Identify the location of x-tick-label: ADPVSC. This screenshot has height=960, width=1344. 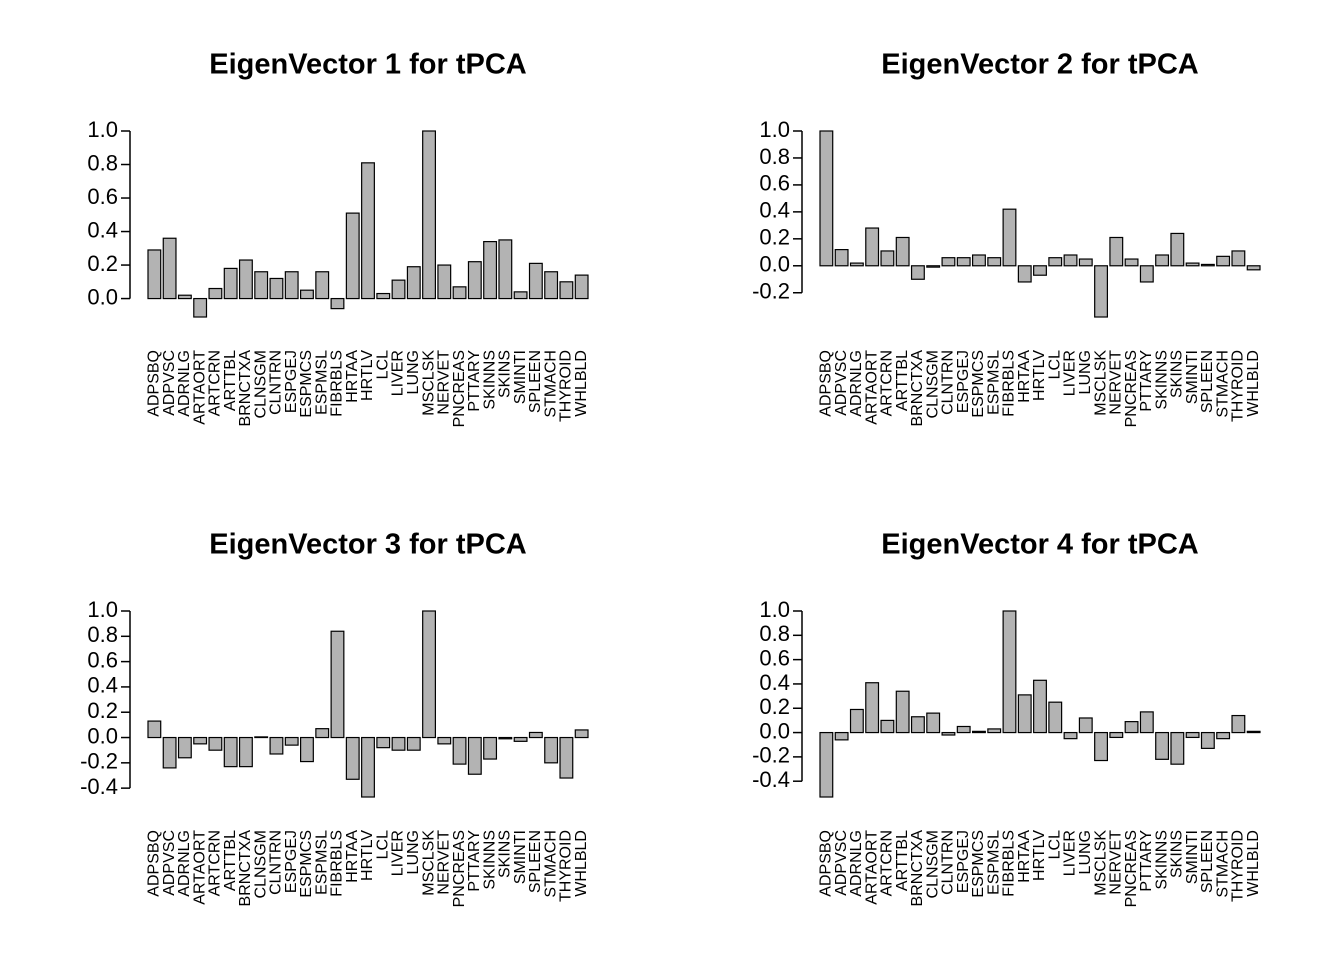
(169, 863).